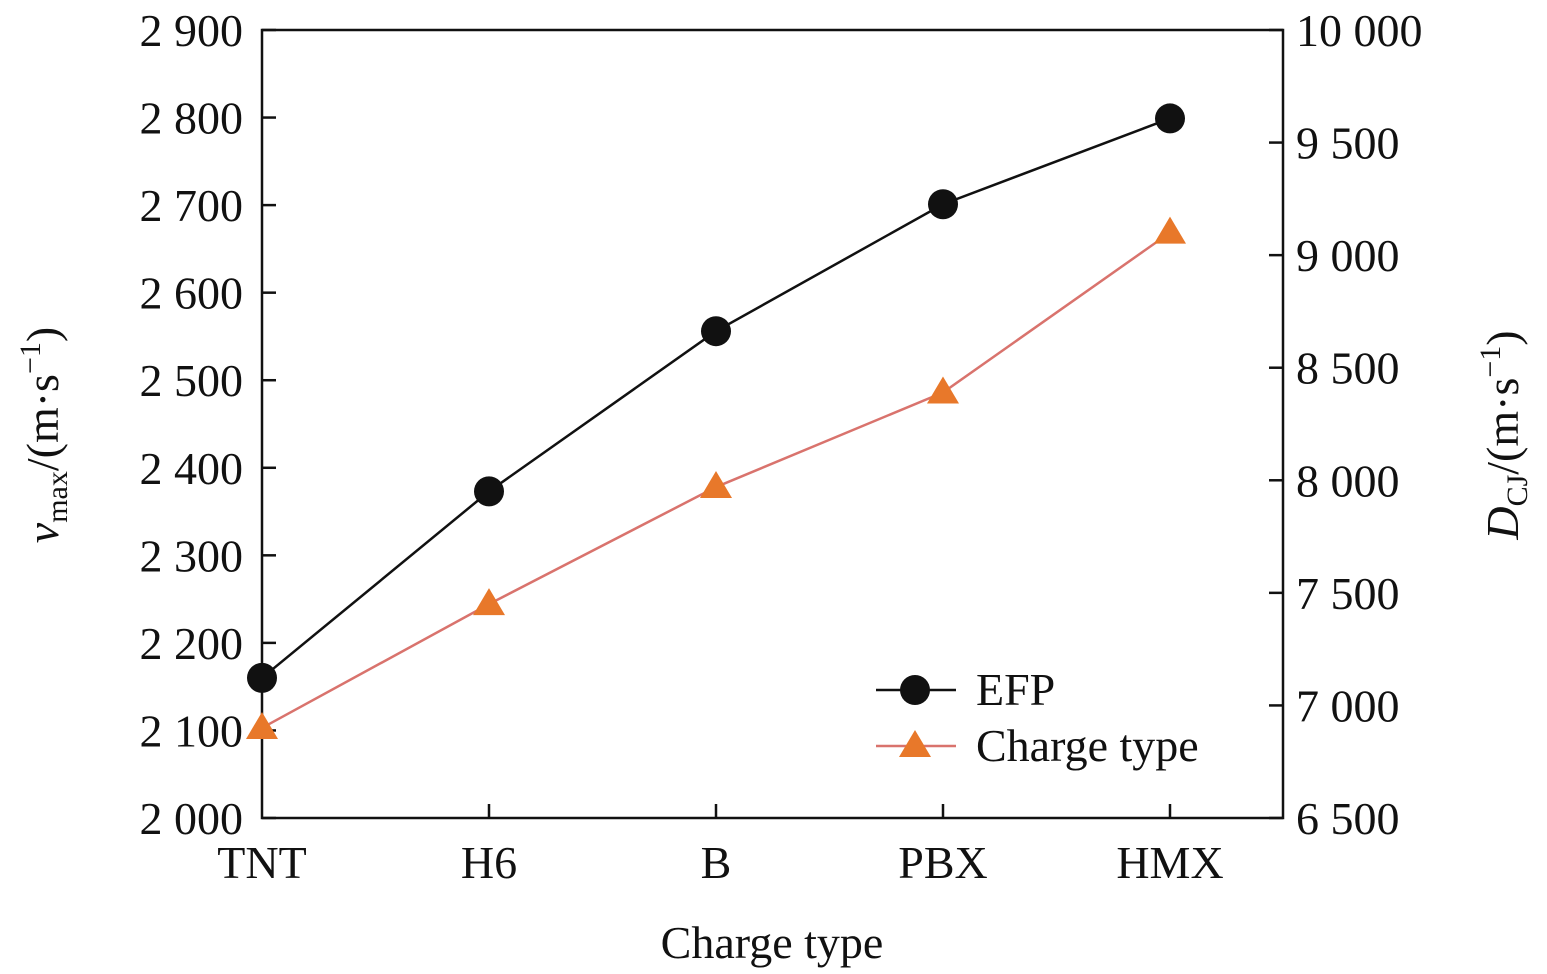 The image size is (1547, 974). I want to click on right-axis-close: ), so click(1502, 337).